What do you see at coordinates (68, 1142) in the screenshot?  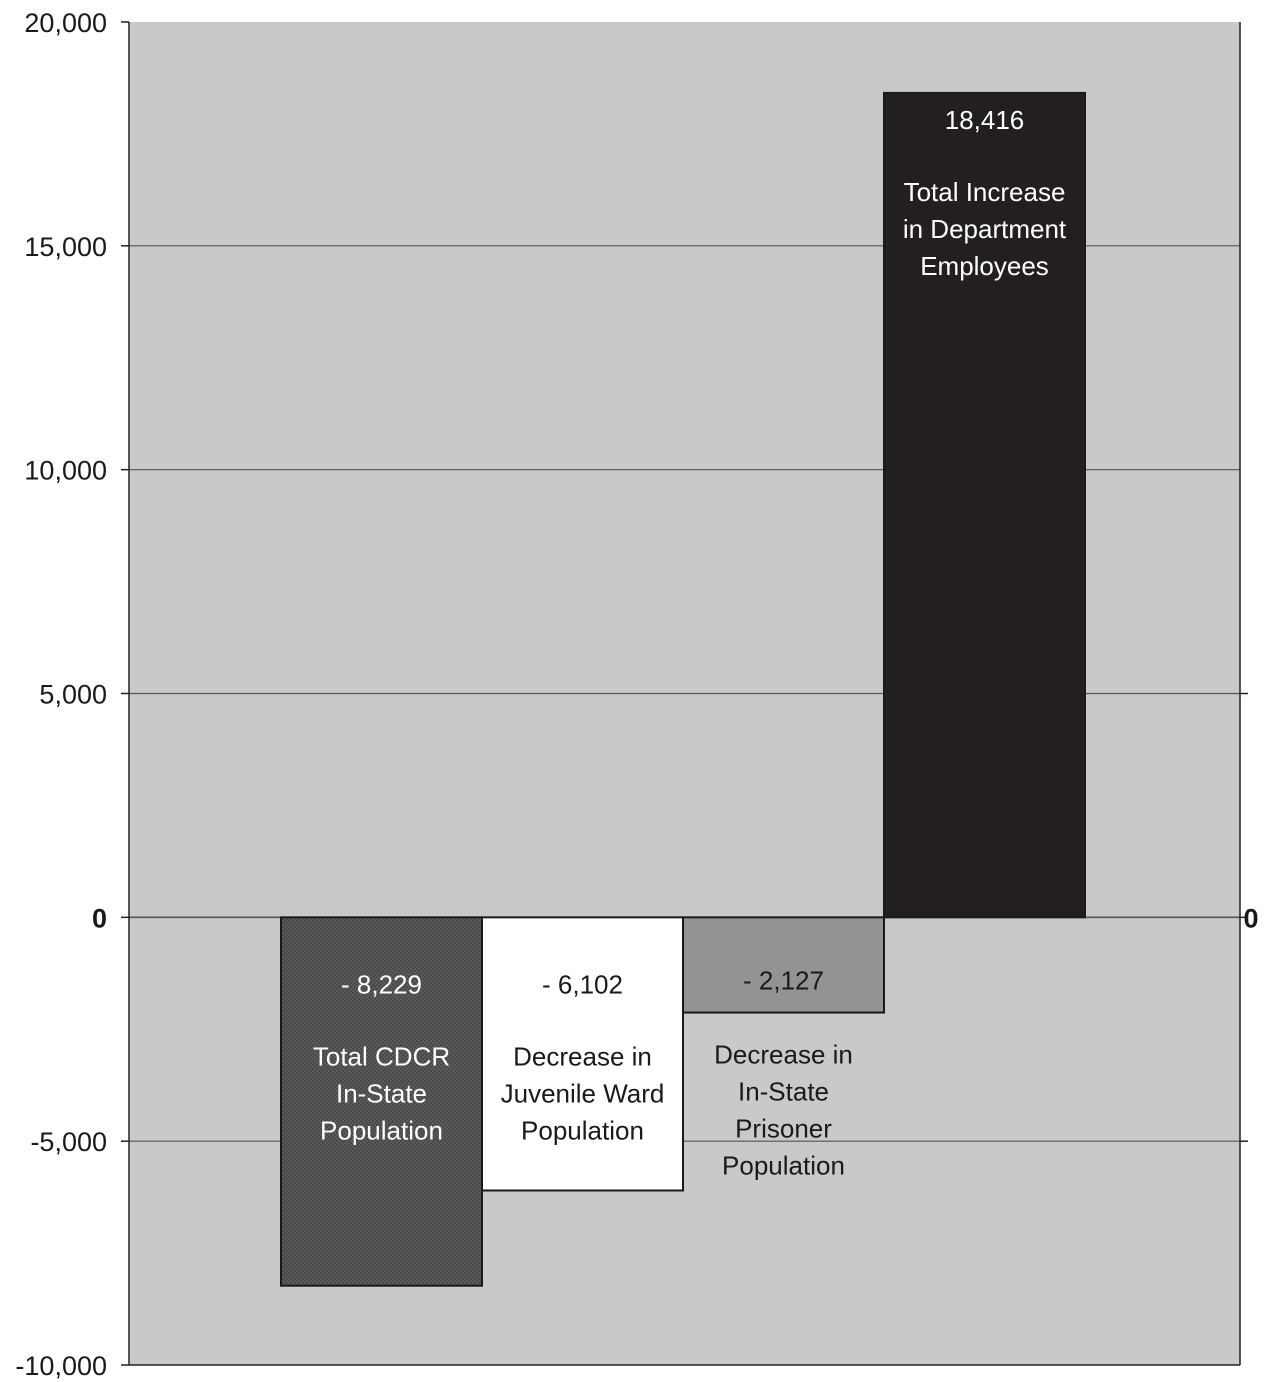 I see `y-tick-label: -5,000` at bounding box center [68, 1142].